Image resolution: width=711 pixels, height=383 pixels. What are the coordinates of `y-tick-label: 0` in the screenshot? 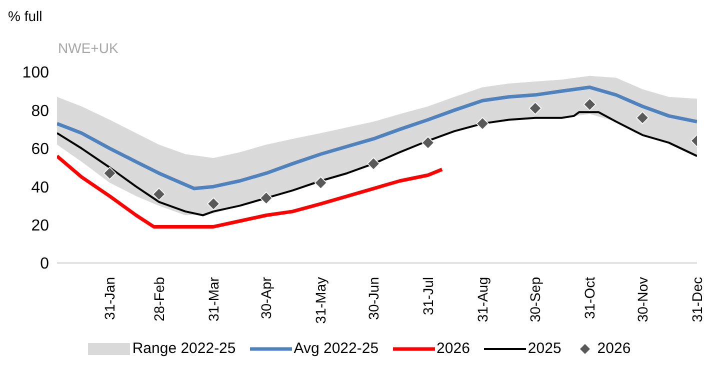 It's located at (45, 264).